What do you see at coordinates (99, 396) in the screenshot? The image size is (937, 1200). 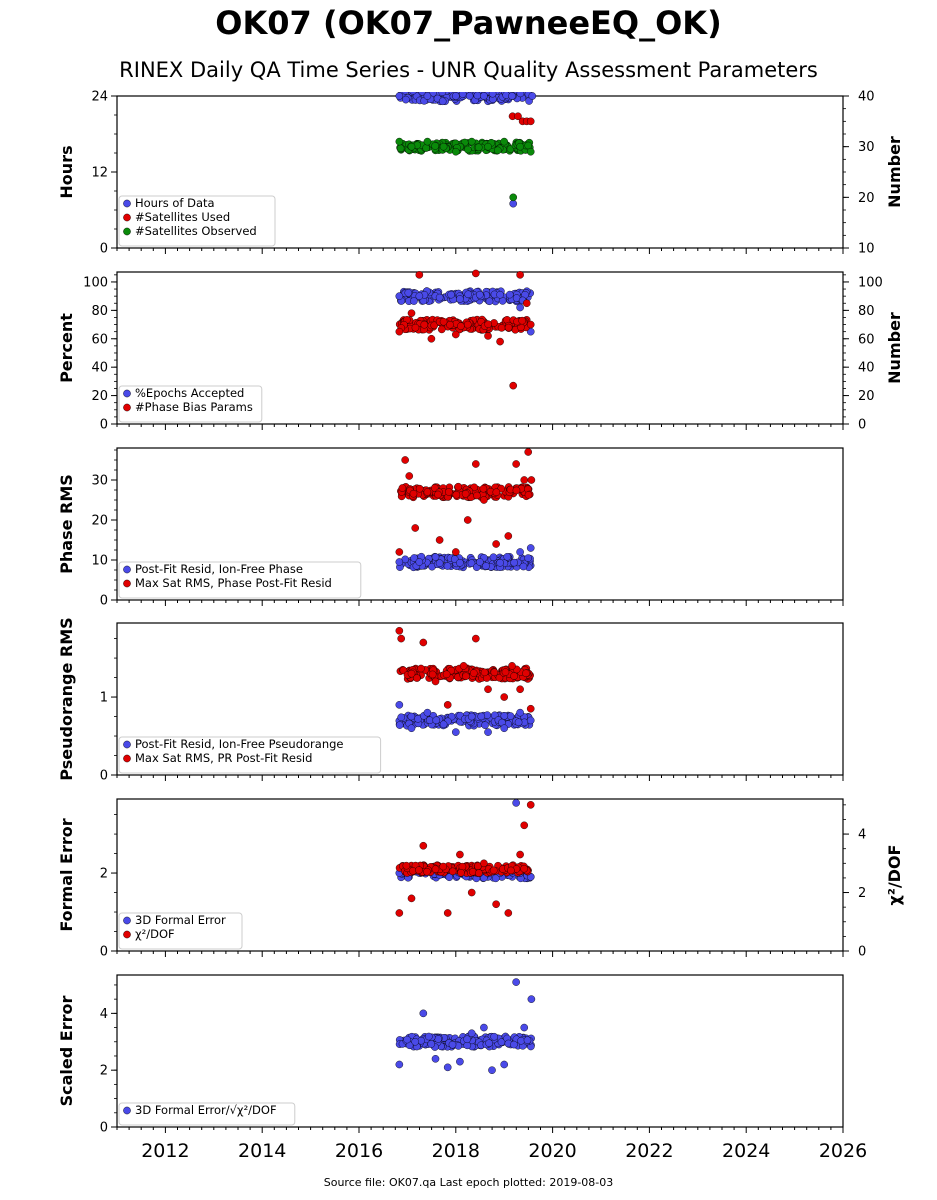 I see `y-tick-label: 20` at bounding box center [99, 396].